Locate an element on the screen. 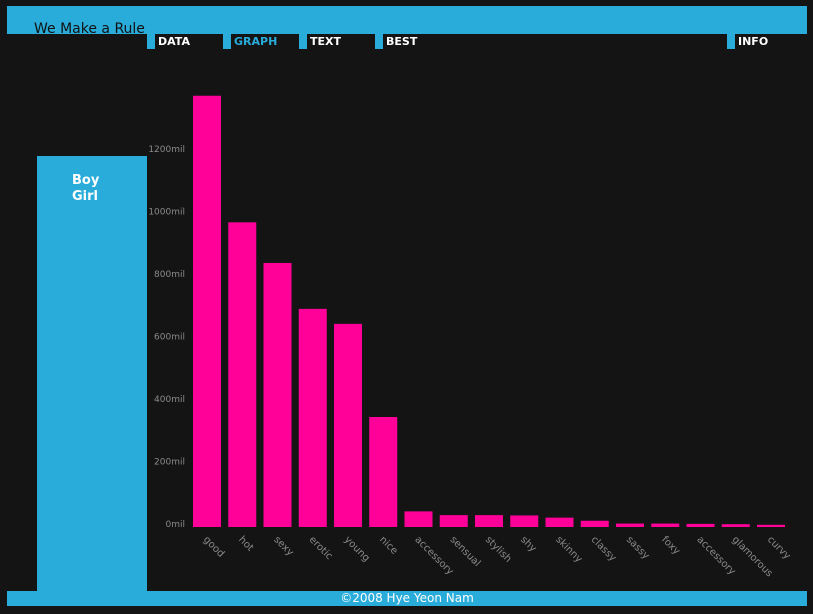 The height and width of the screenshot is (614, 813). bar-nice is located at coordinates (383, 472).